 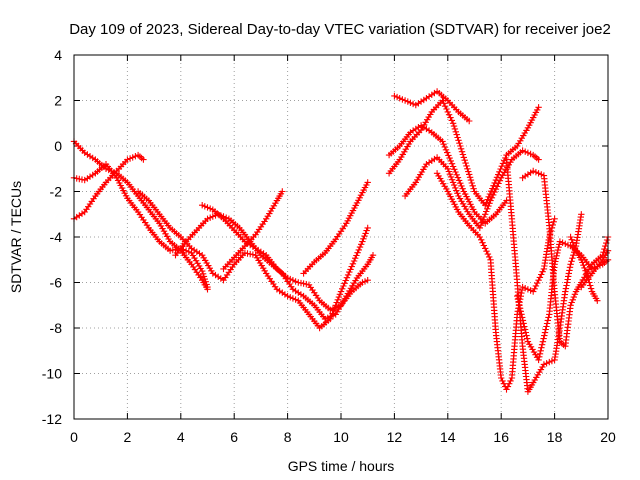 I want to click on y-tick-label: 4, so click(x=58, y=55).